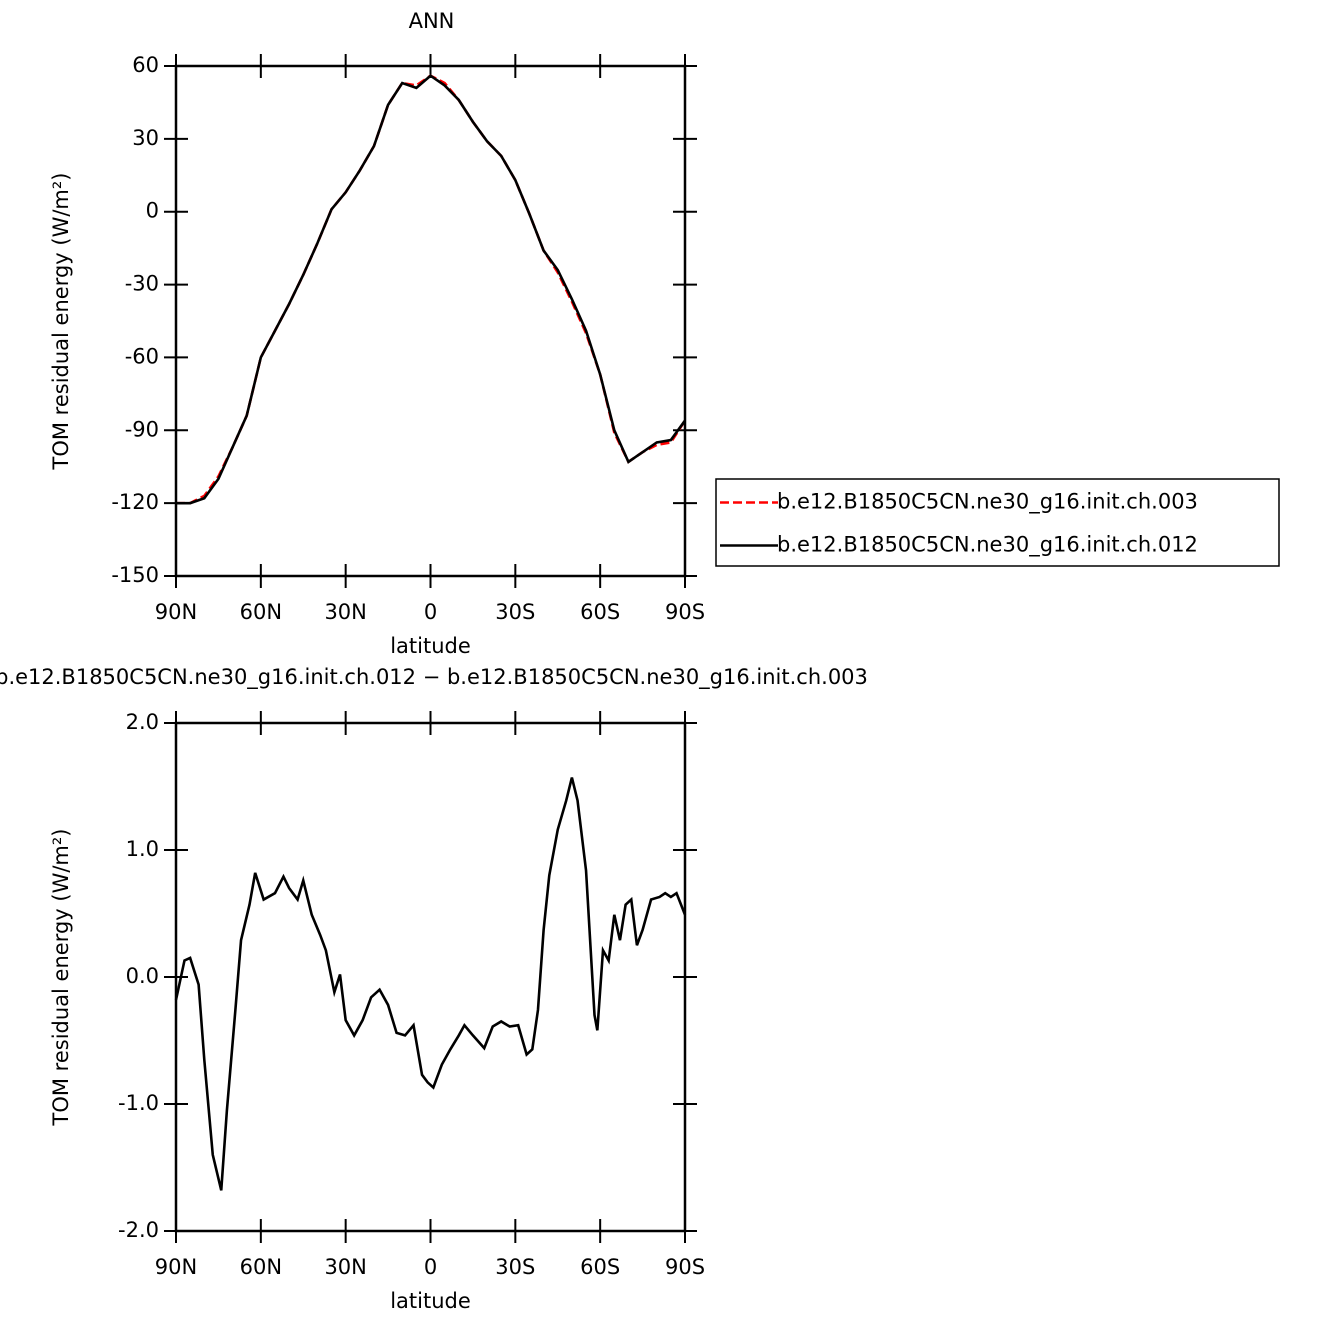 This screenshot has width=1324, height=1325. Describe the element at coordinates (987, 502) in the screenshot. I see `legend-label: b.e12.B1850C5CN.ne30_g16.init.ch.003` at that location.